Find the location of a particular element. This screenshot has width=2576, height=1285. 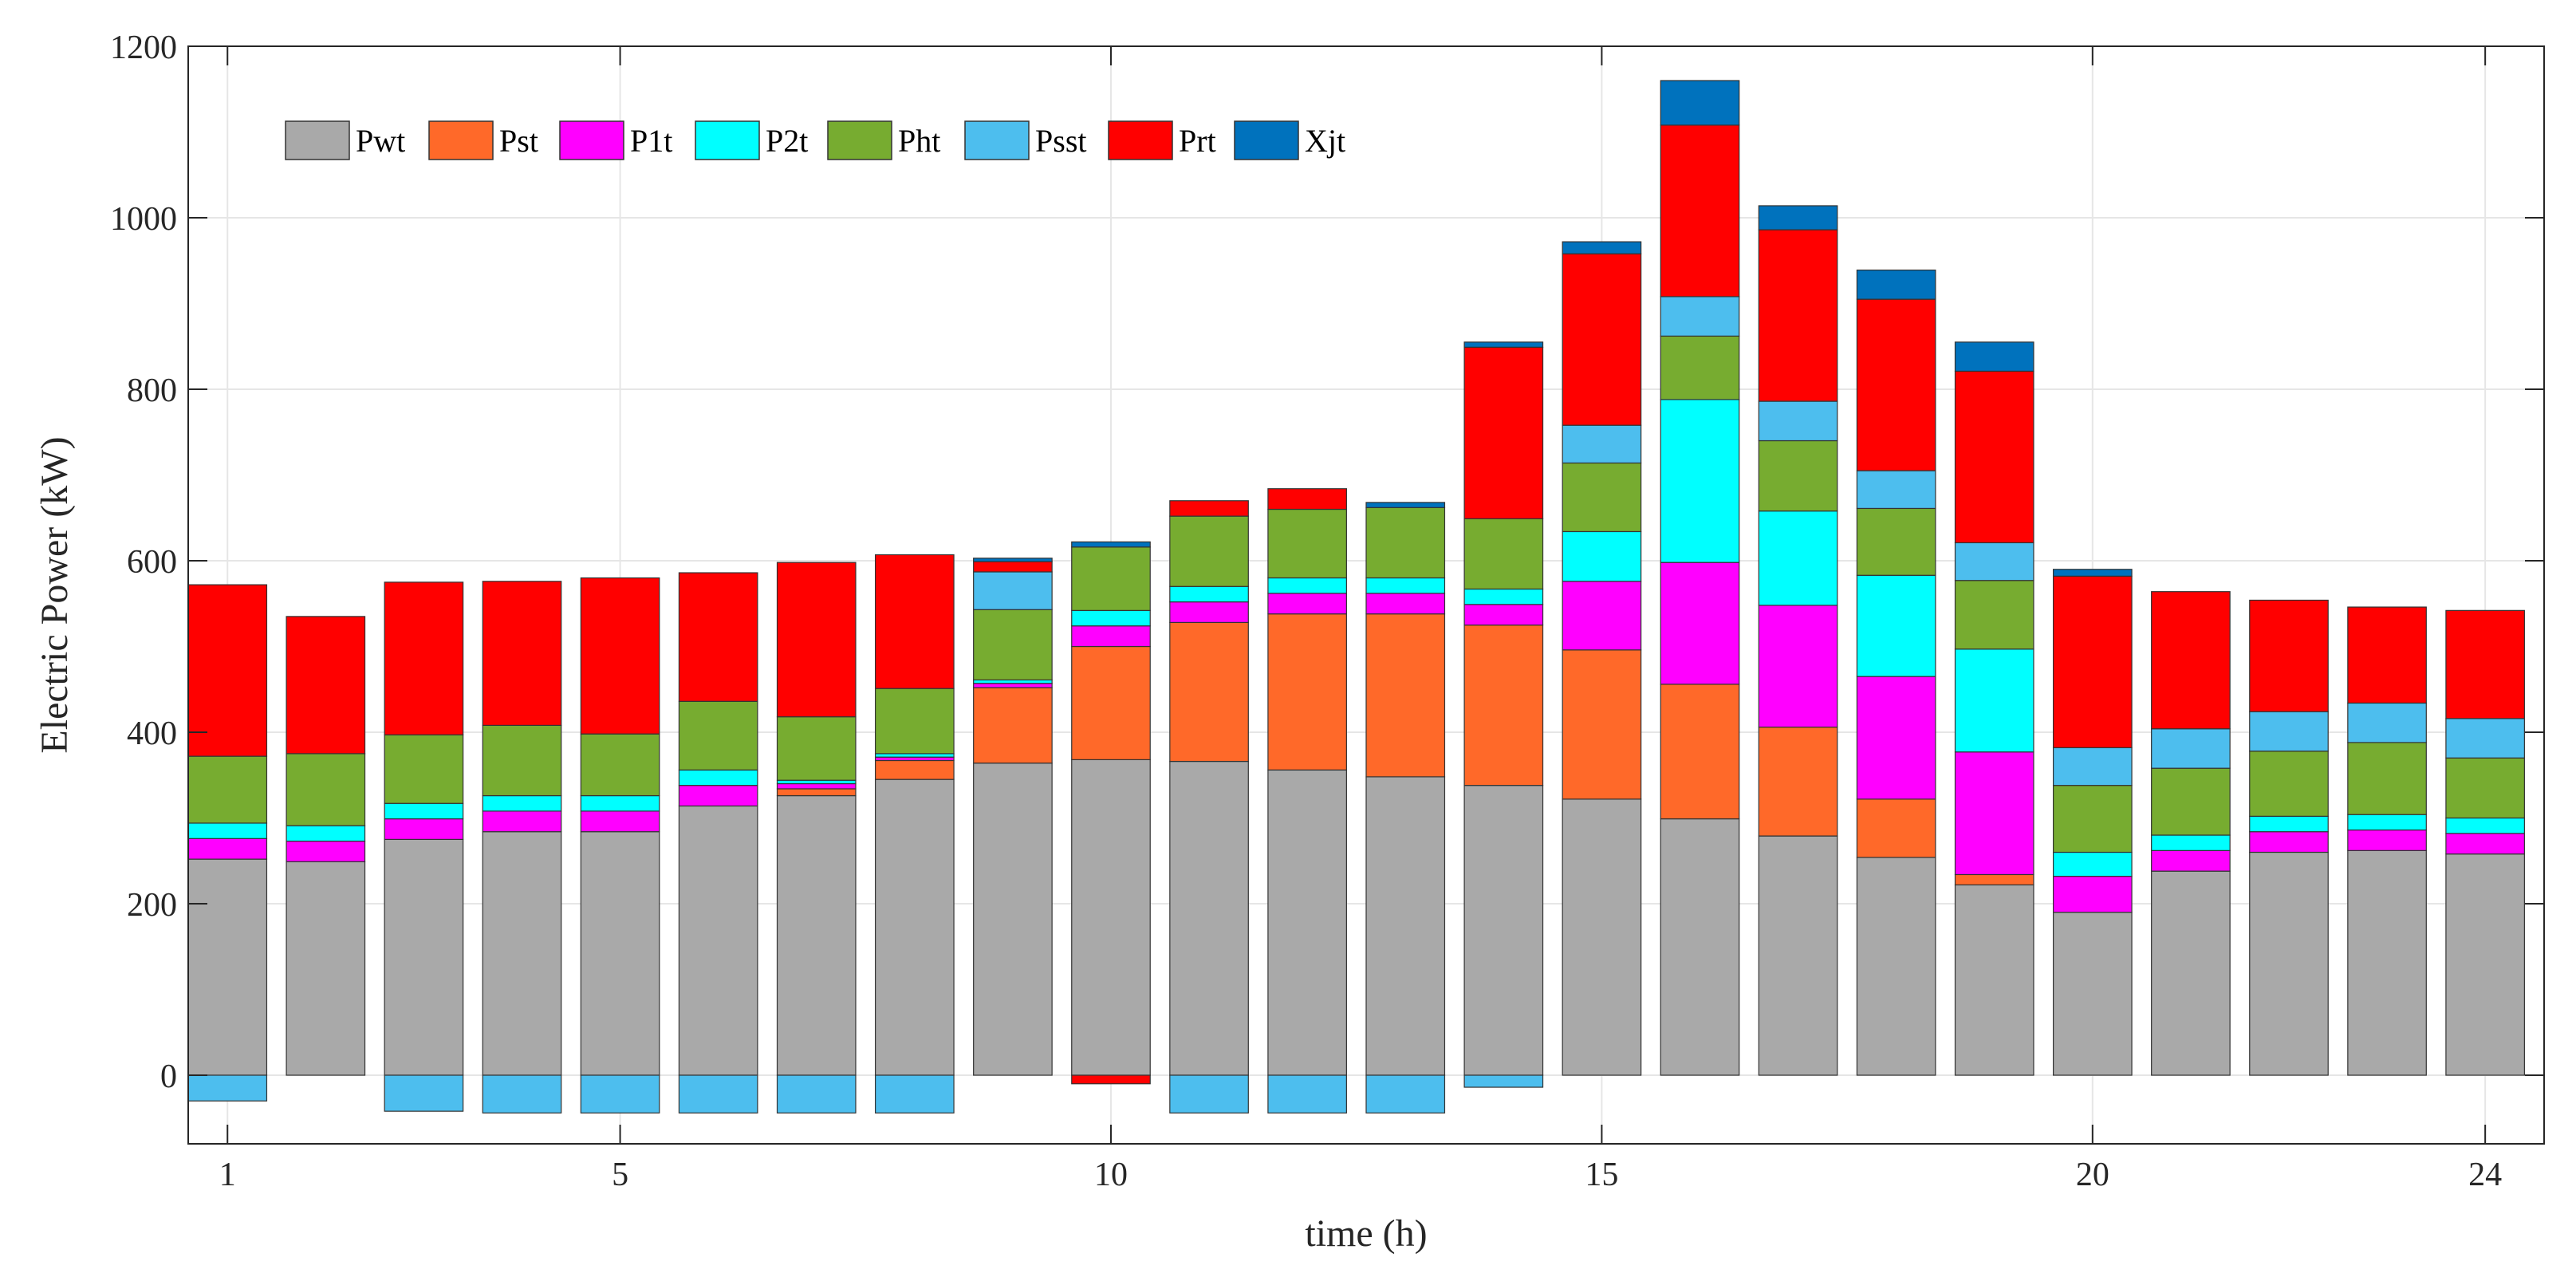

bar-Psst-h20 is located at coordinates (2092, 766).